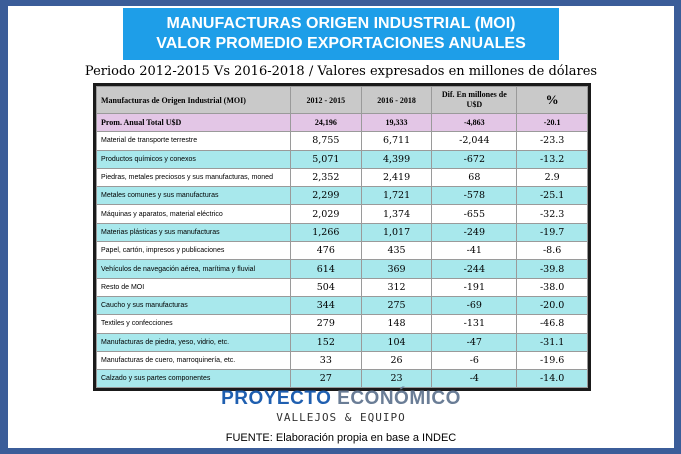 This screenshot has height=454, width=681. I want to click on row-category: Productos químicos y conexos, so click(193, 159).